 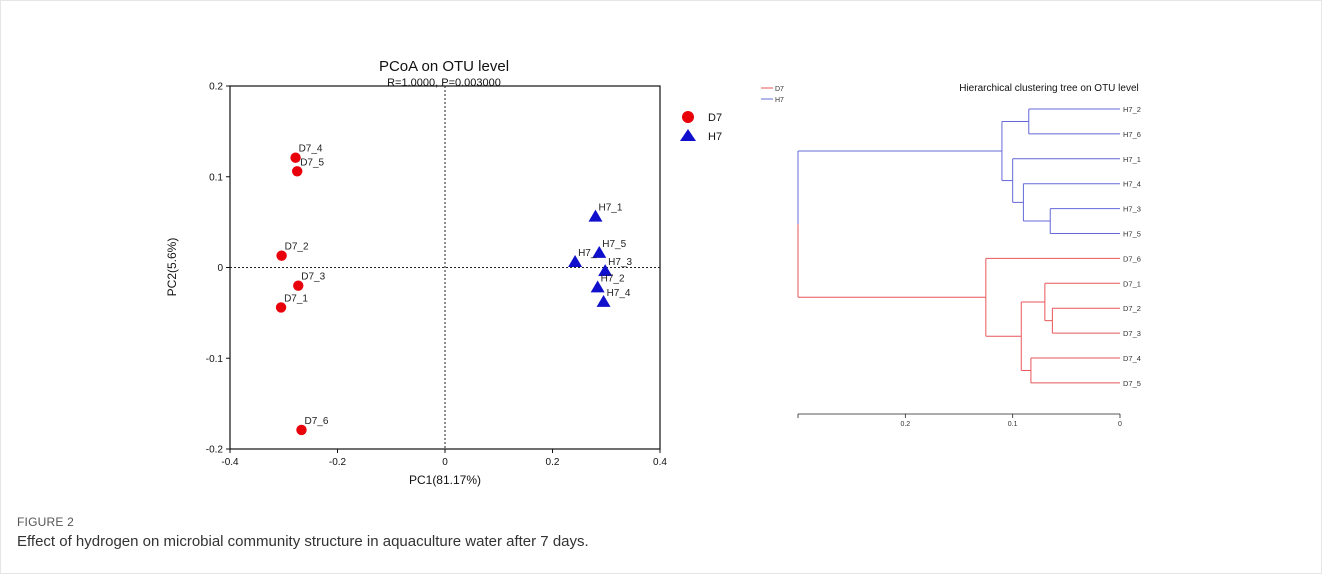 I want to click on y-axis-label: PC2(5.6%), so click(x=172, y=267).